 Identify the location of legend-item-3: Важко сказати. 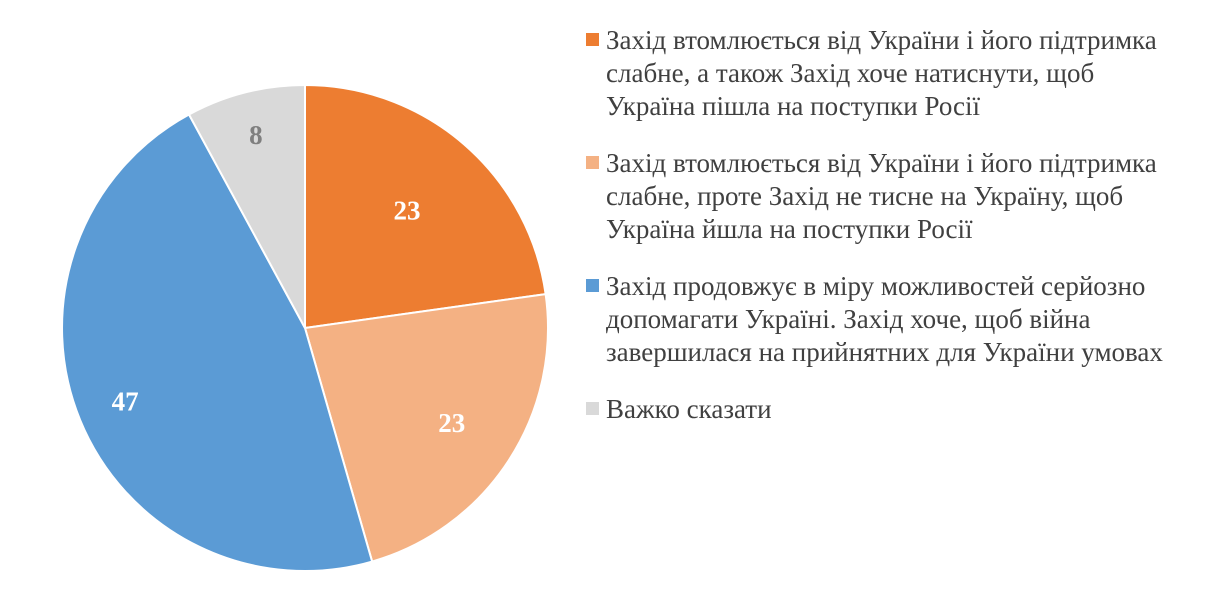
(886, 409).